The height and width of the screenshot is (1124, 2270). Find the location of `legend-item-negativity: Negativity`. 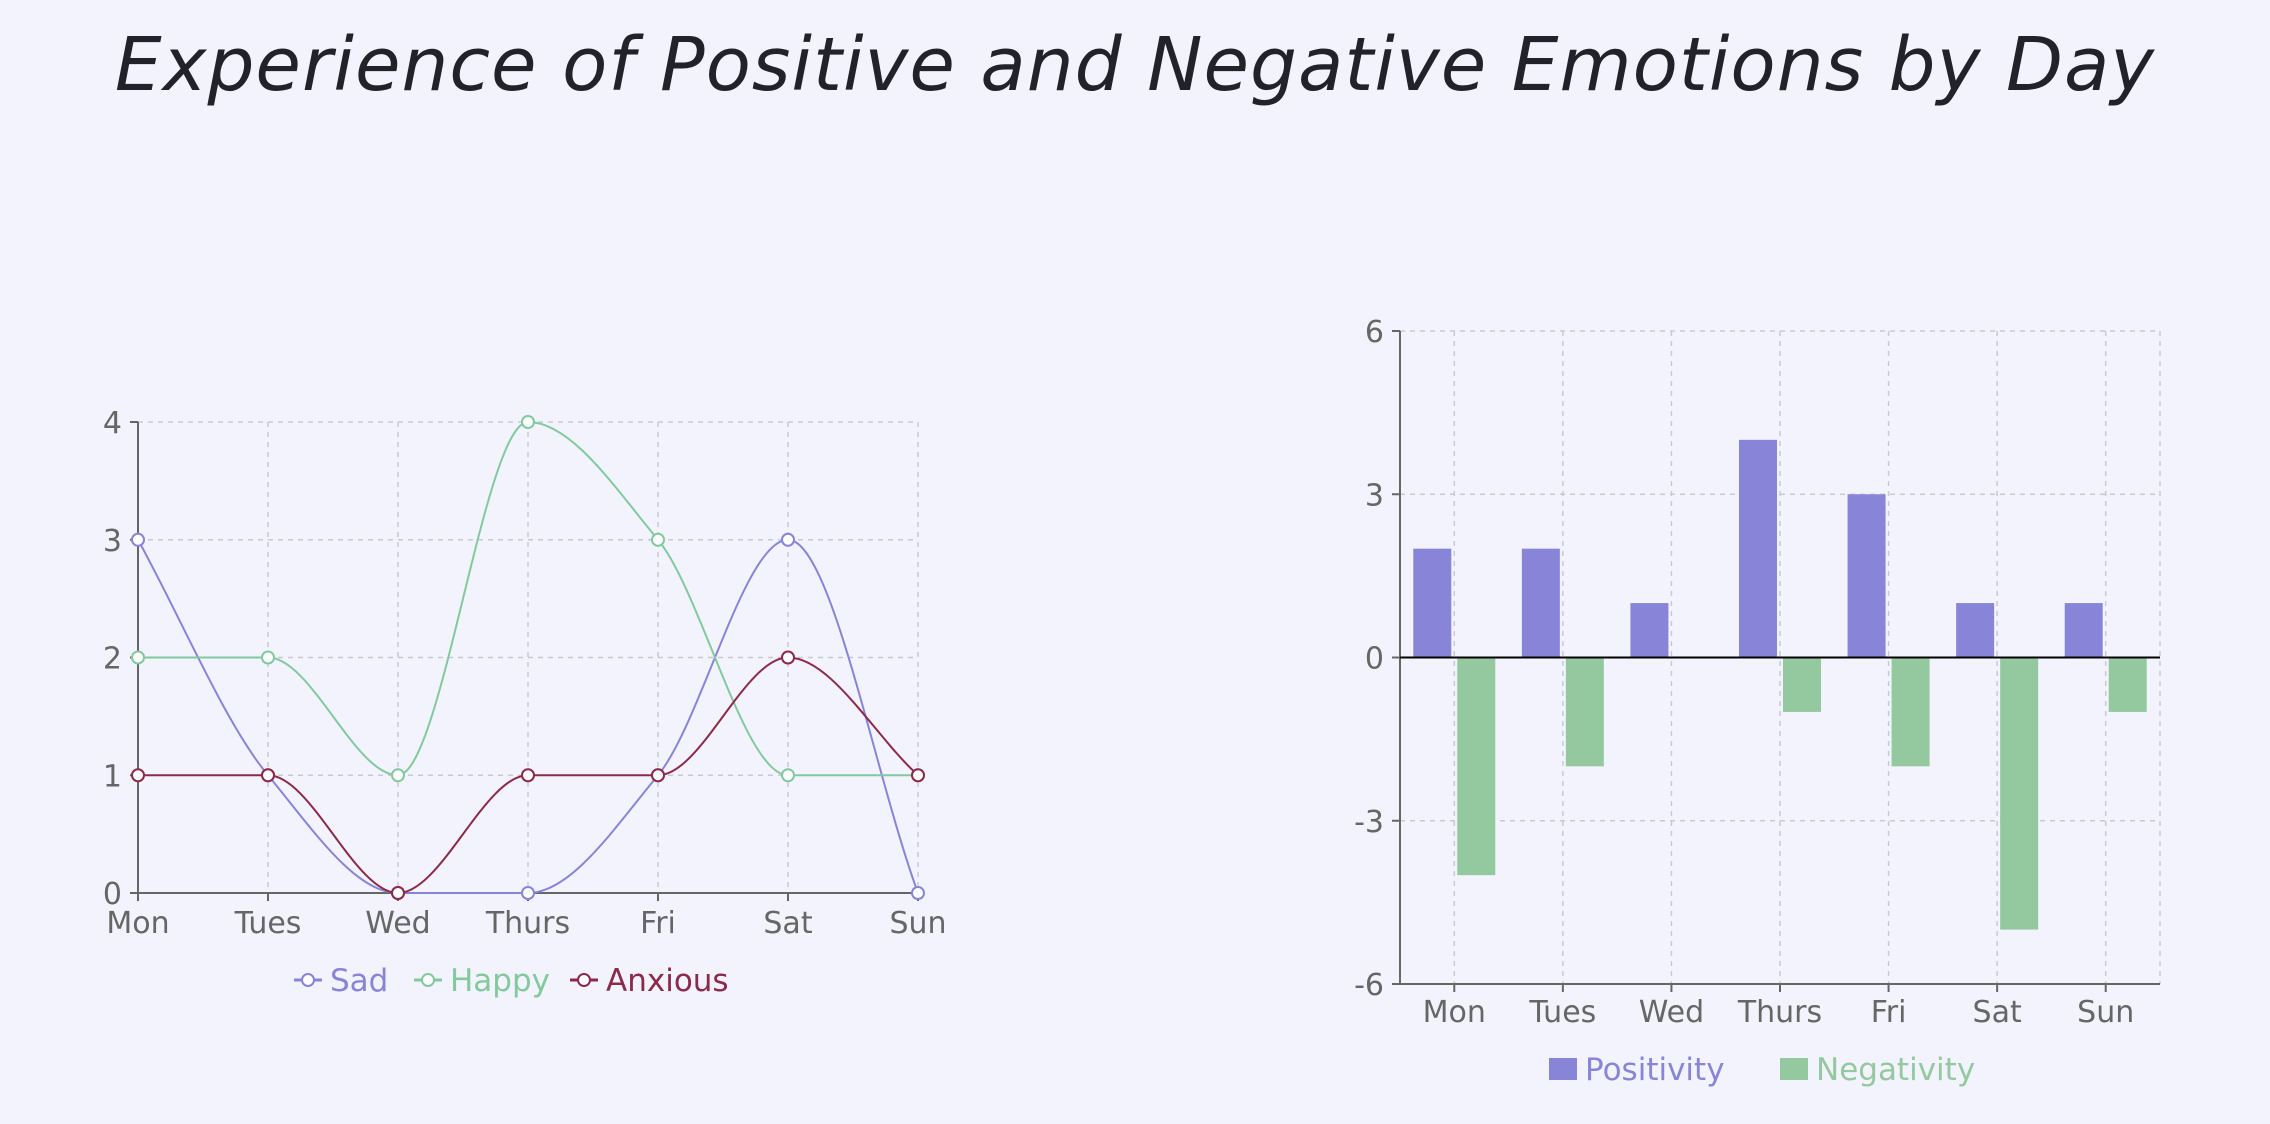

legend-item-negativity: Negativity is located at coordinates (1877, 1070).